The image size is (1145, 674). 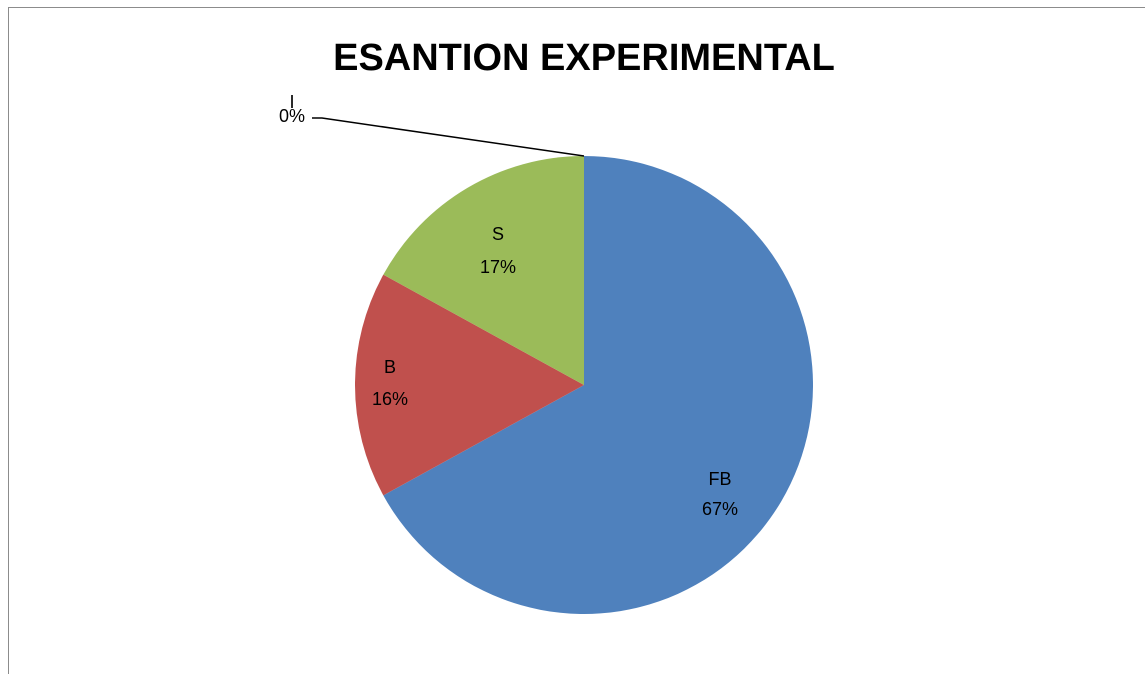 I want to click on slice-value-label: 16%, so click(x=390, y=399).